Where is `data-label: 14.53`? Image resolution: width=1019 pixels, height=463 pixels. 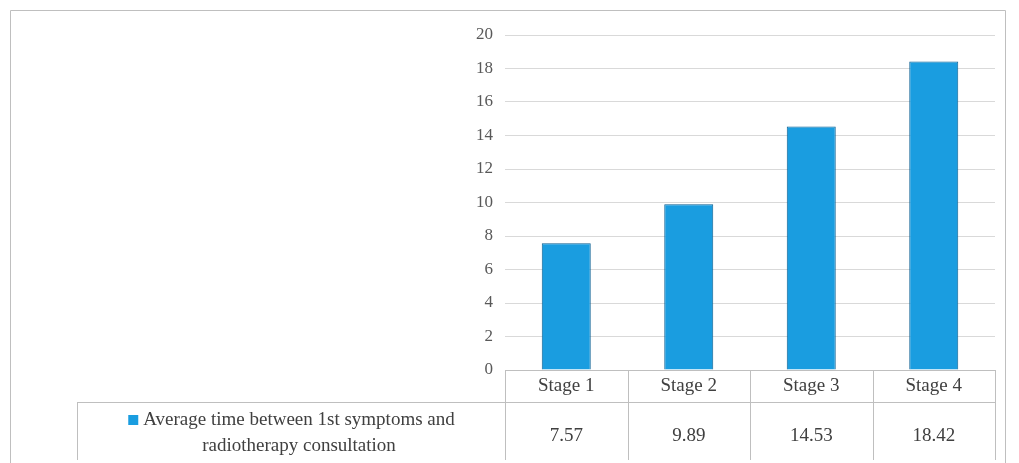
data-label: 14.53 is located at coordinates (811, 434).